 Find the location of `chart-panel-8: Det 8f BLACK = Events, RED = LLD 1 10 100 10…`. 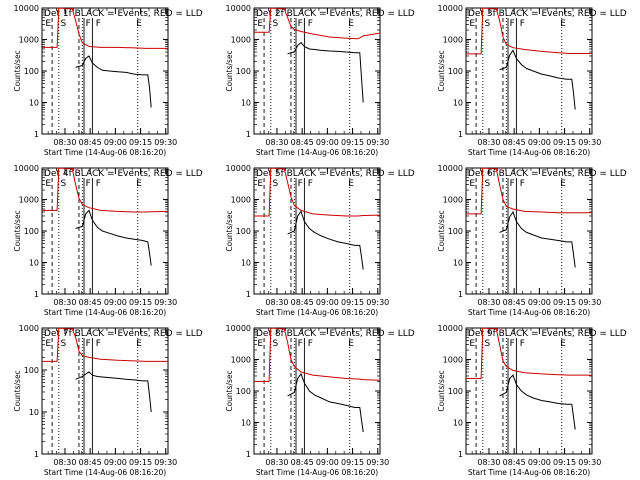

chart-panel-8: Det 8f BLACK = Events, RED = LLD 1 10 100 10… is located at coordinates (320, 400).